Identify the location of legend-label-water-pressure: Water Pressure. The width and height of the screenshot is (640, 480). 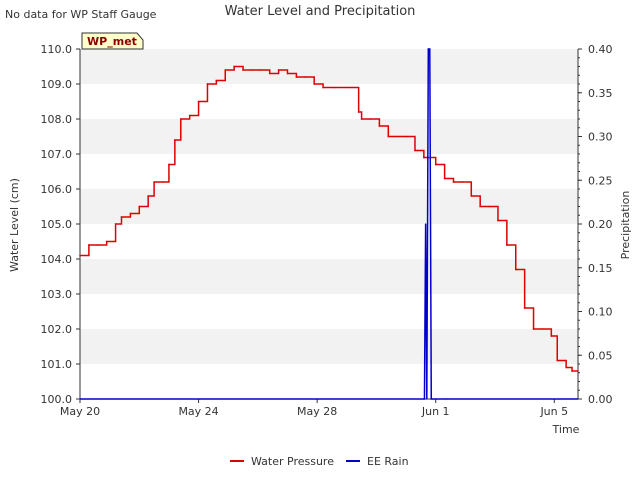
(292, 461).